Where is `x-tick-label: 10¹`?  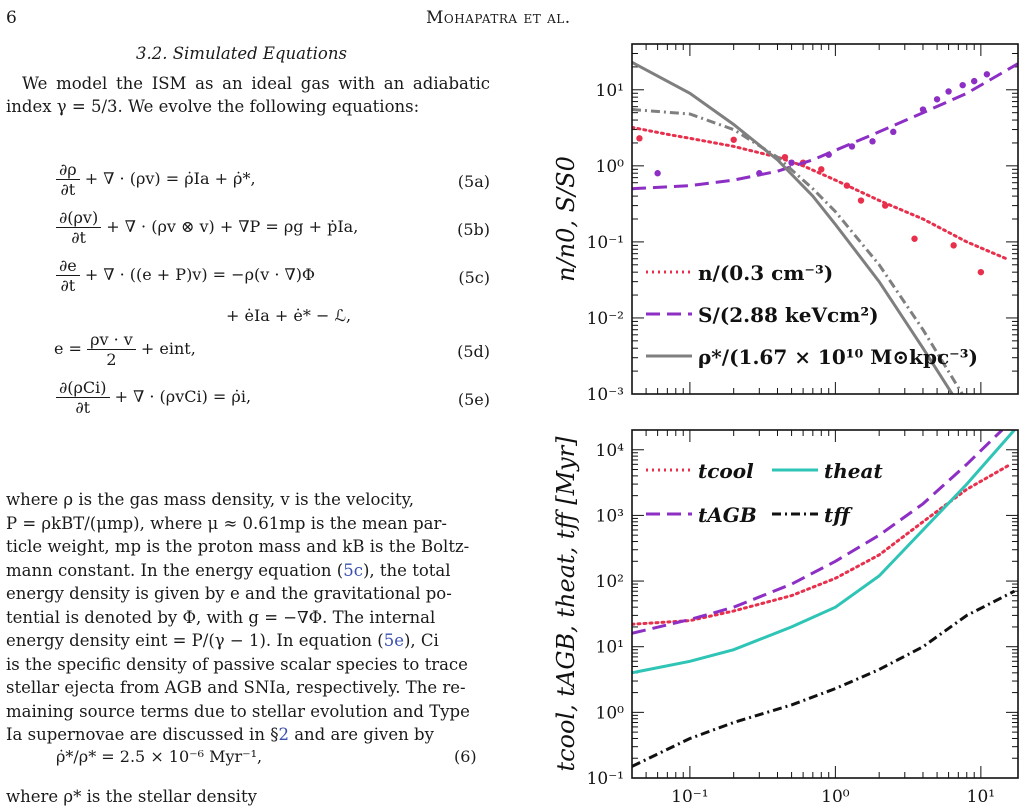
x-tick-label: 10¹ is located at coordinates (981, 796).